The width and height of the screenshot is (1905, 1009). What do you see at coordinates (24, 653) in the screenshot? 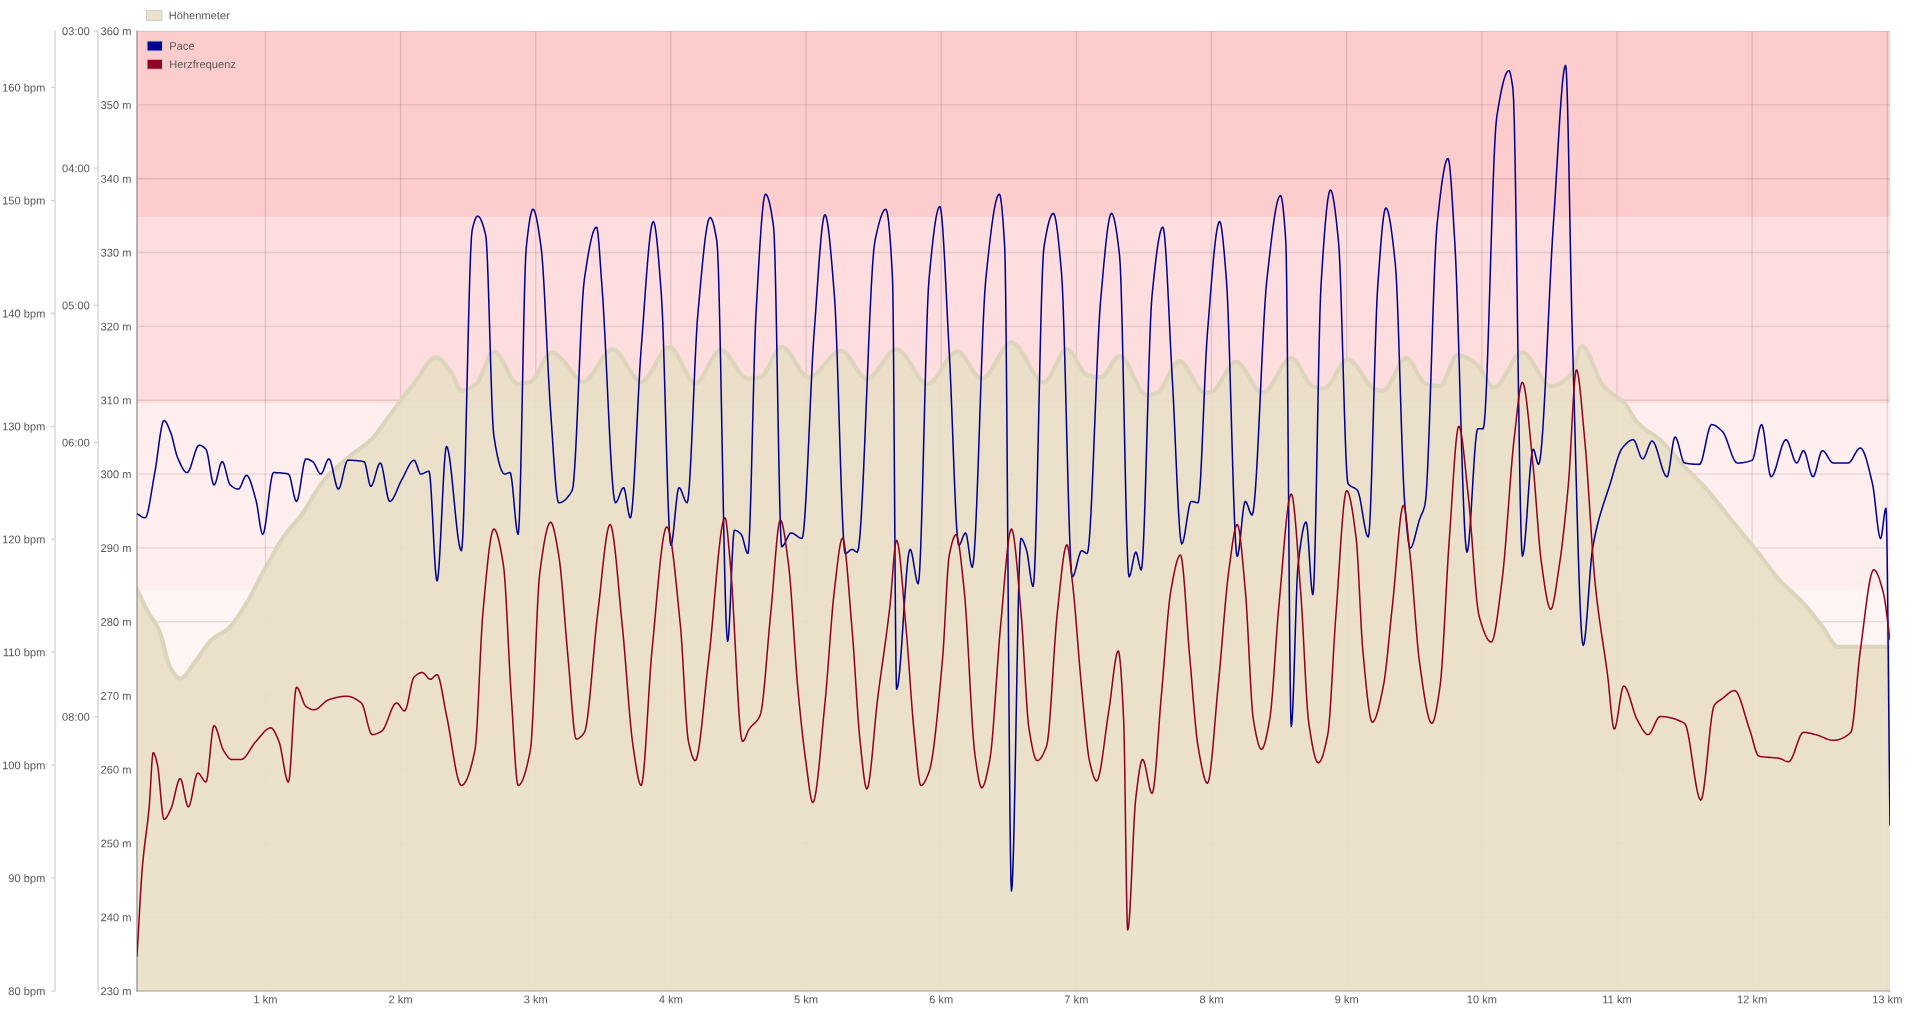
I see `y3-tick-label: 110 bpm` at bounding box center [24, 653].